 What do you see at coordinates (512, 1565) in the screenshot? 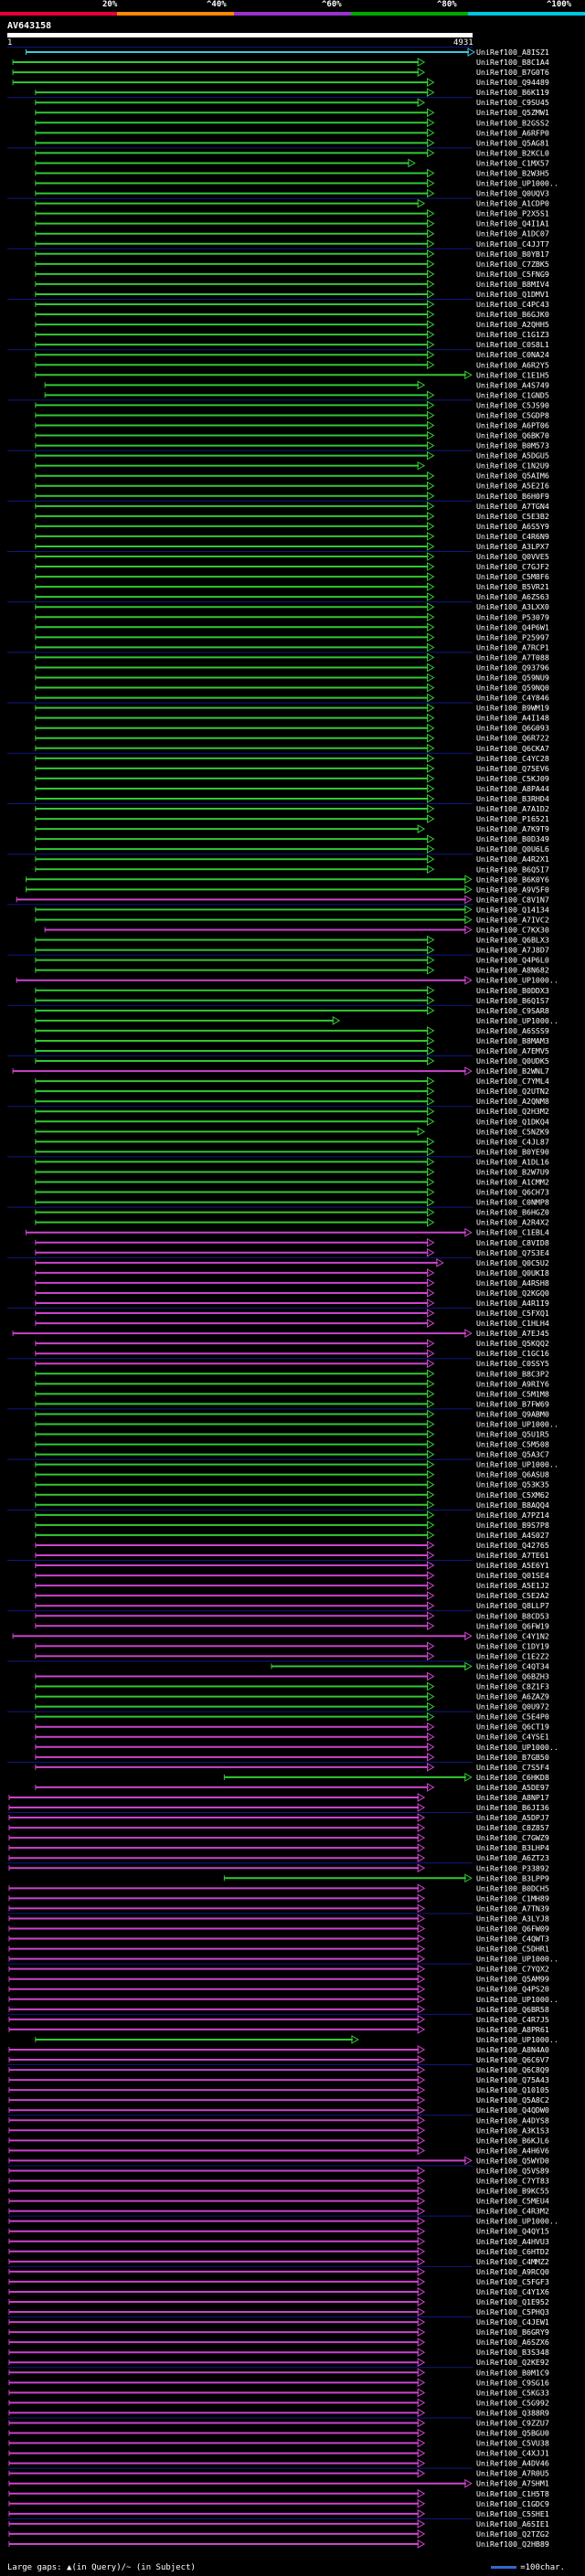
I see `hit-label: UniRef100_A5E6Y1` at bounding box center [512, 1565].